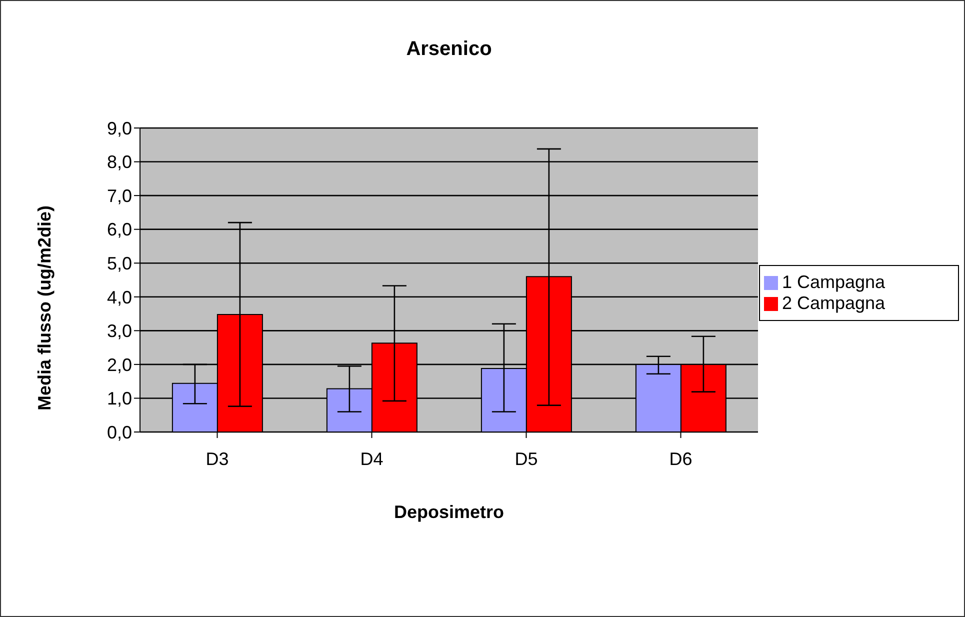 The height and width of the screenshot is (617, 965). I want to click on x-tick-label: D6, so click(680, 458).